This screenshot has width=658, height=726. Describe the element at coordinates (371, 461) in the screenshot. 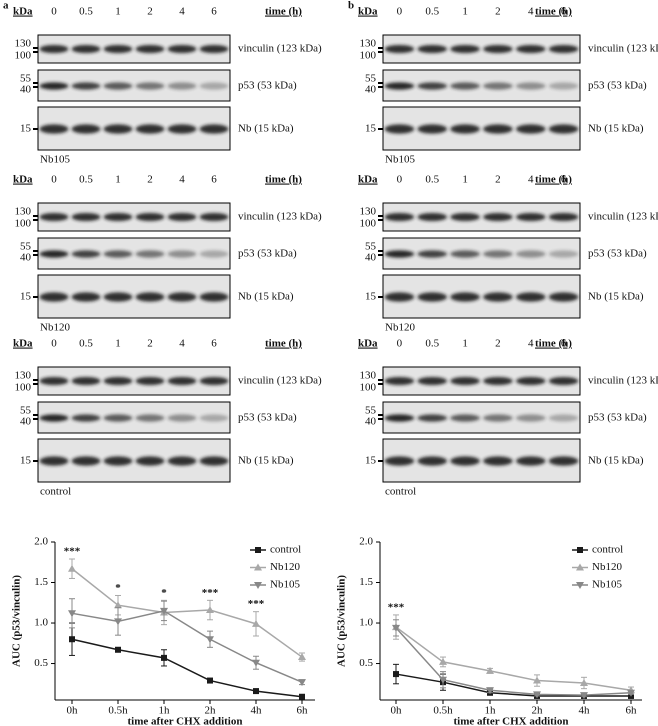

I see `marker-label: 15` at that location.